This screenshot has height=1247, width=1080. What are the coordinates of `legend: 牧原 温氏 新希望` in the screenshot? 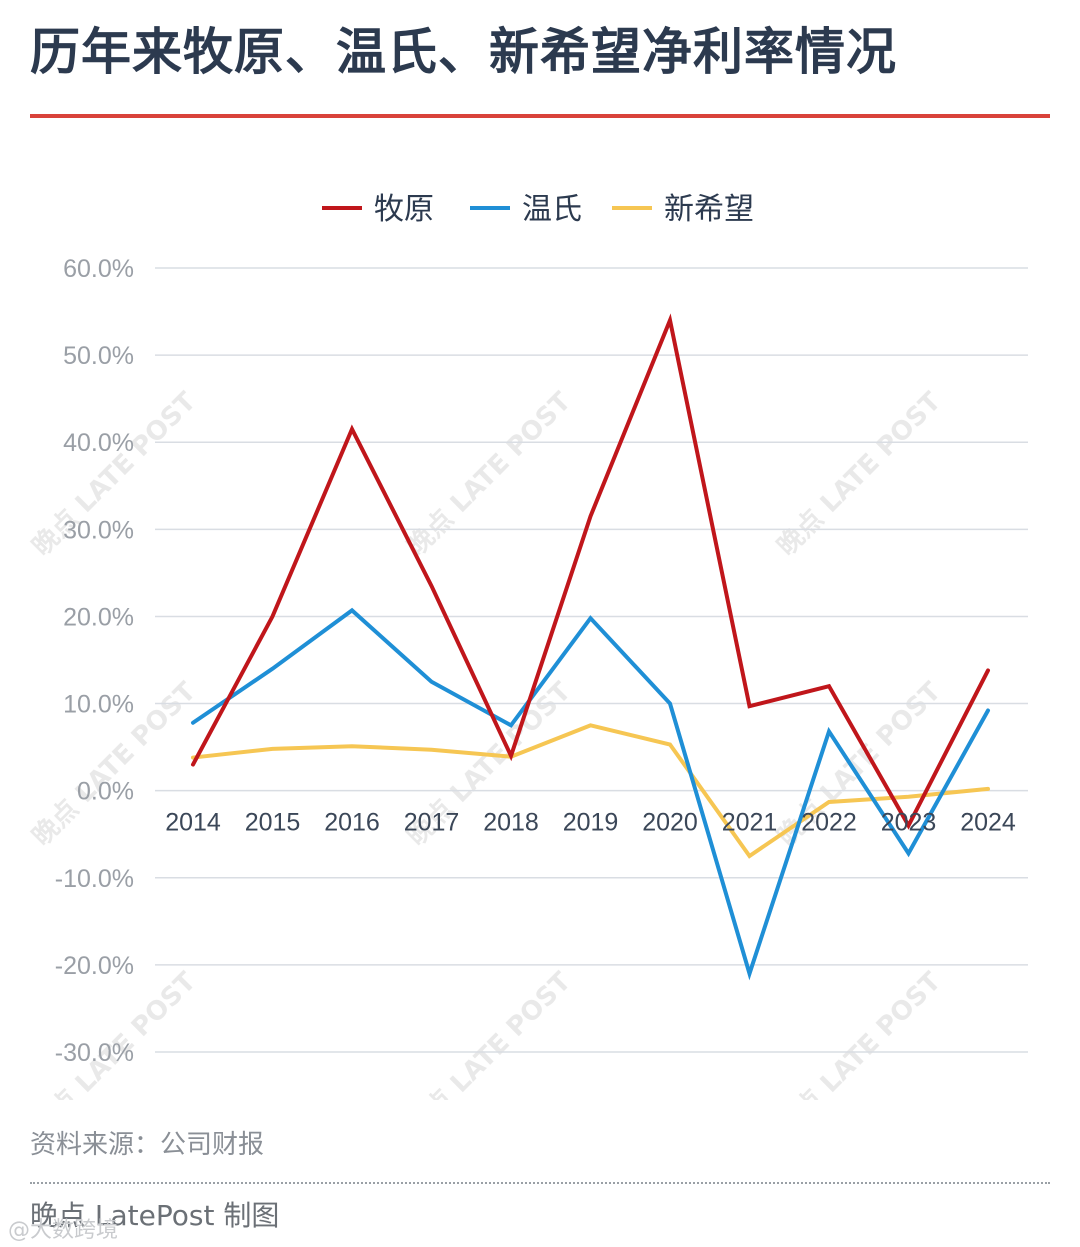 It's located at (538, 209).